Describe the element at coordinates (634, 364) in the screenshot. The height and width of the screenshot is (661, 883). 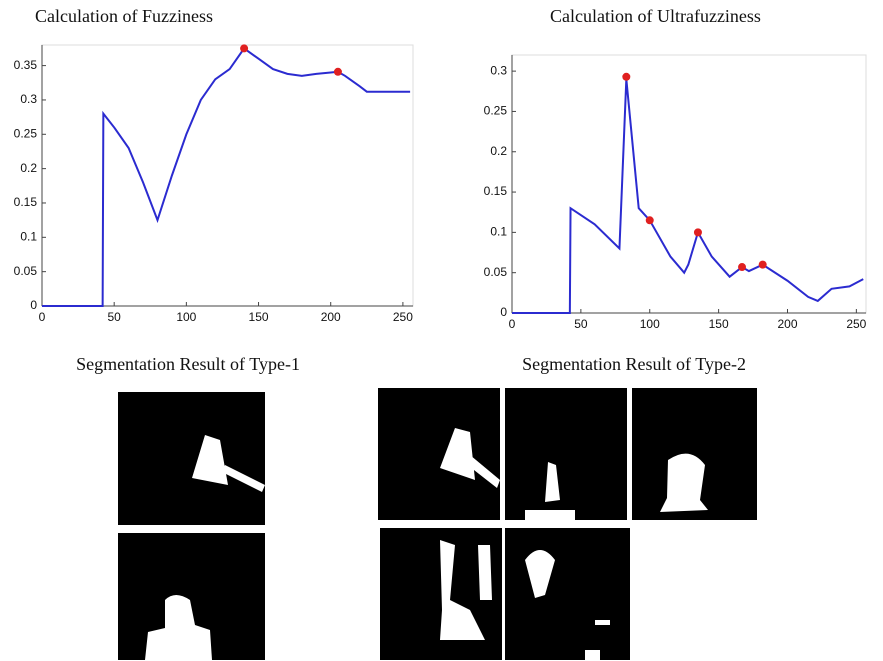
I see `caption: Segmentation Result of Type-2` at that location.